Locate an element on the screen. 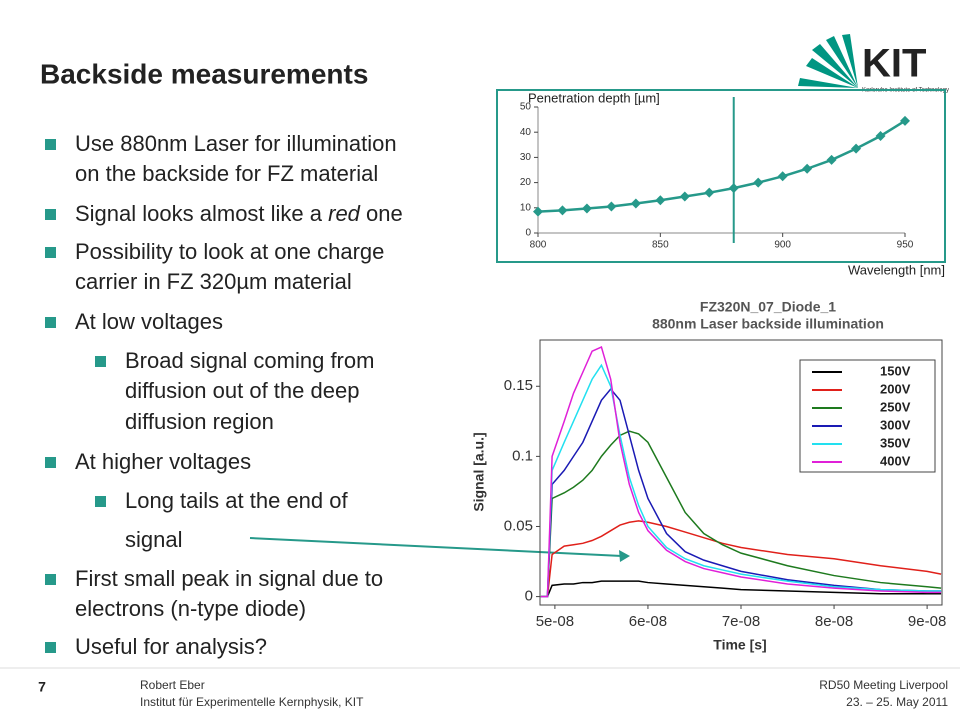  x-tick-label: 6e-08 is located at coordinates (648, 621).